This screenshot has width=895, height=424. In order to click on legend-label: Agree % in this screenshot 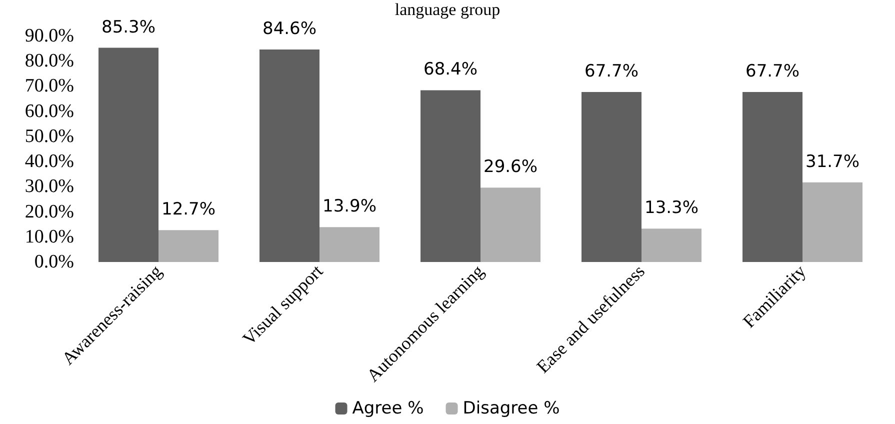, I will do `click(388, 408)`.